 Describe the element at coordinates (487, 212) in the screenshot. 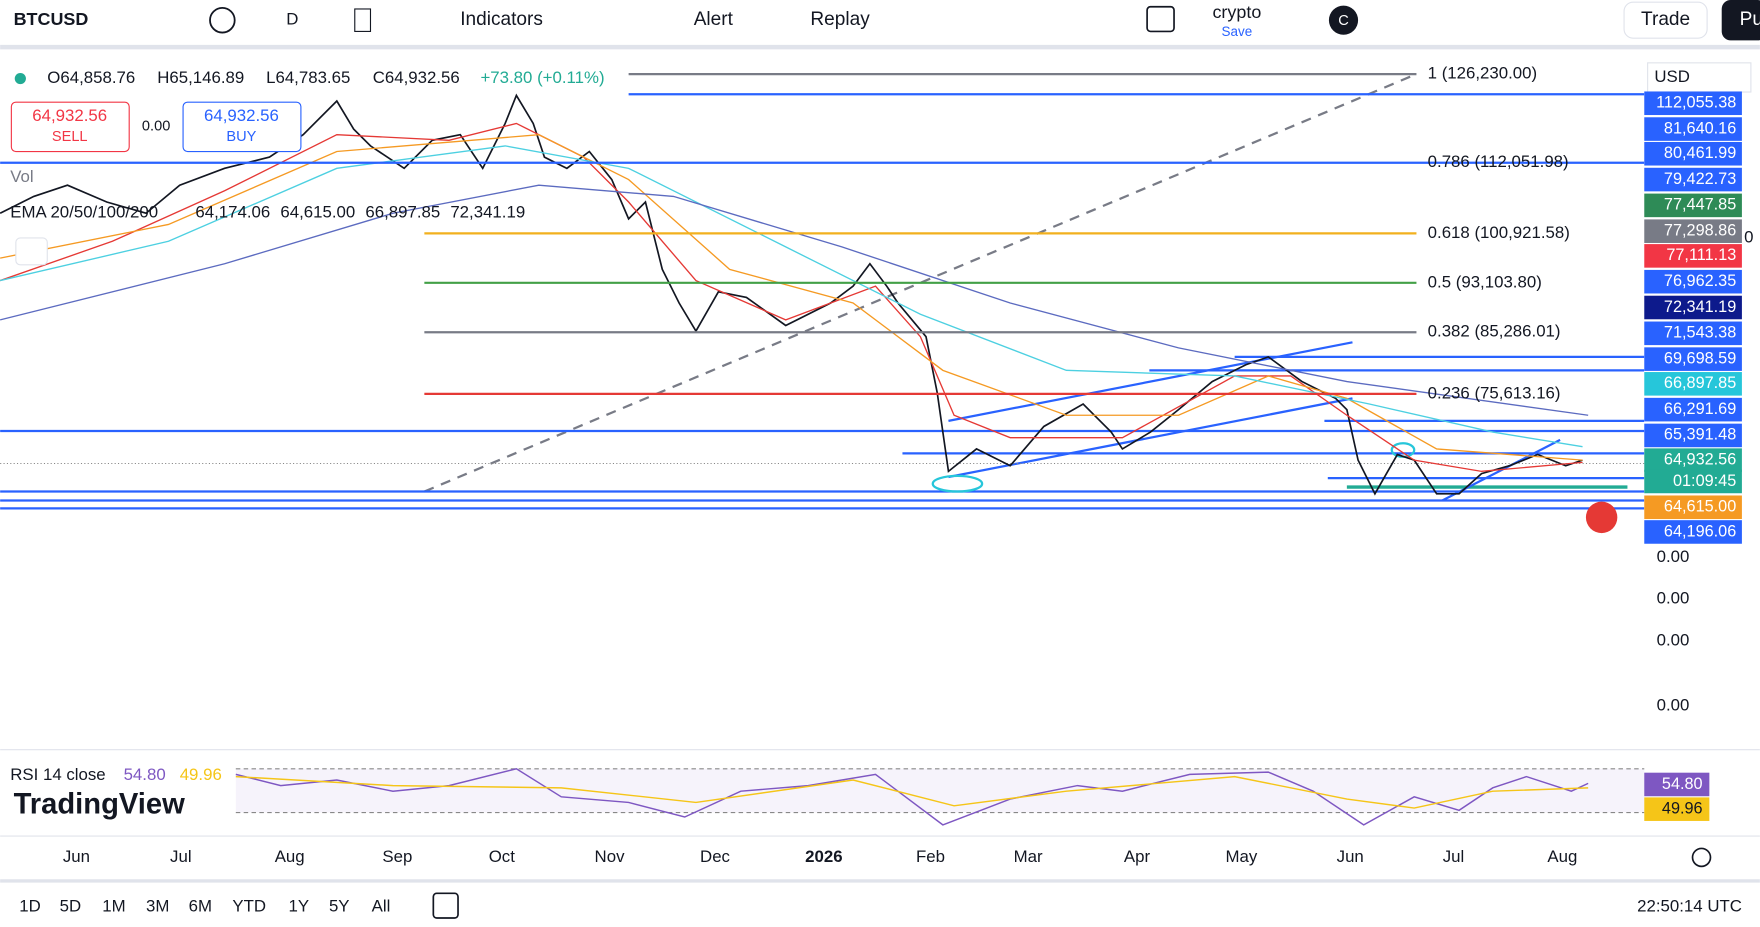

I see `ema-value: 72,341.19` at that location.